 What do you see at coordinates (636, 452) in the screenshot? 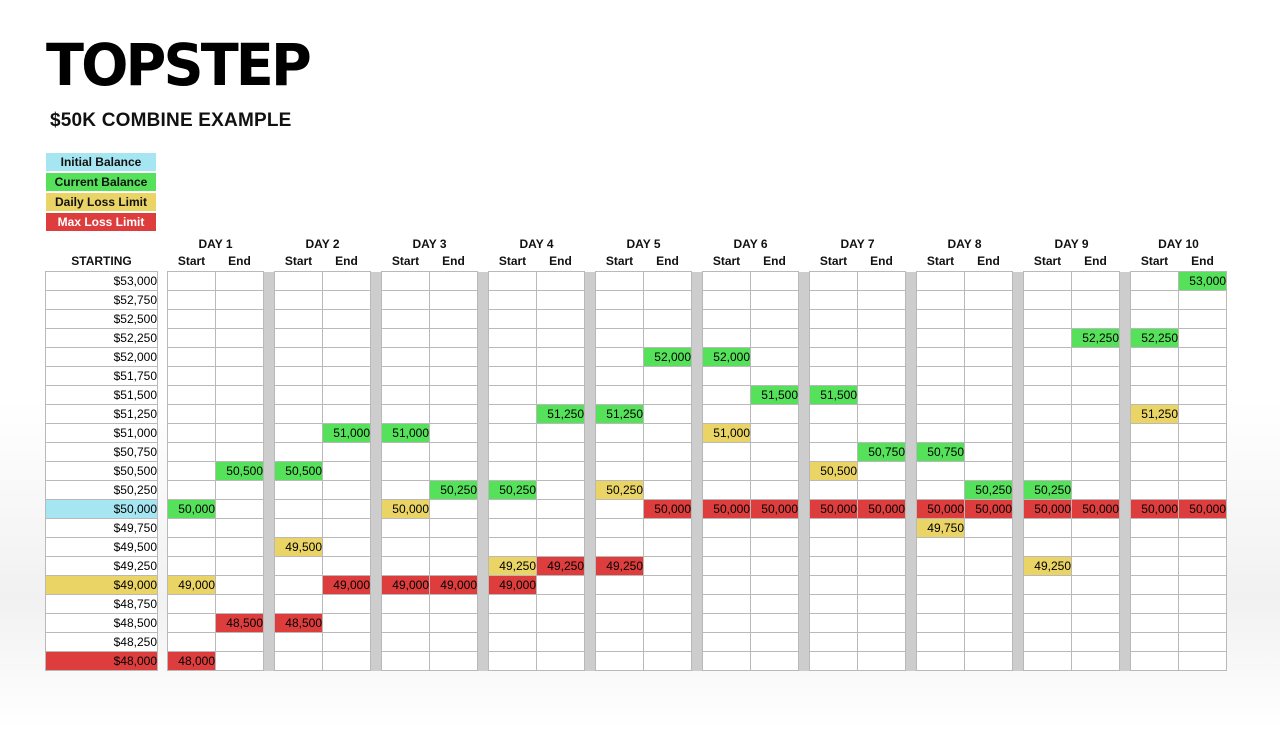
I see `grid-row: $50,750 50,750 50,750` at bounding box center [636, 452].